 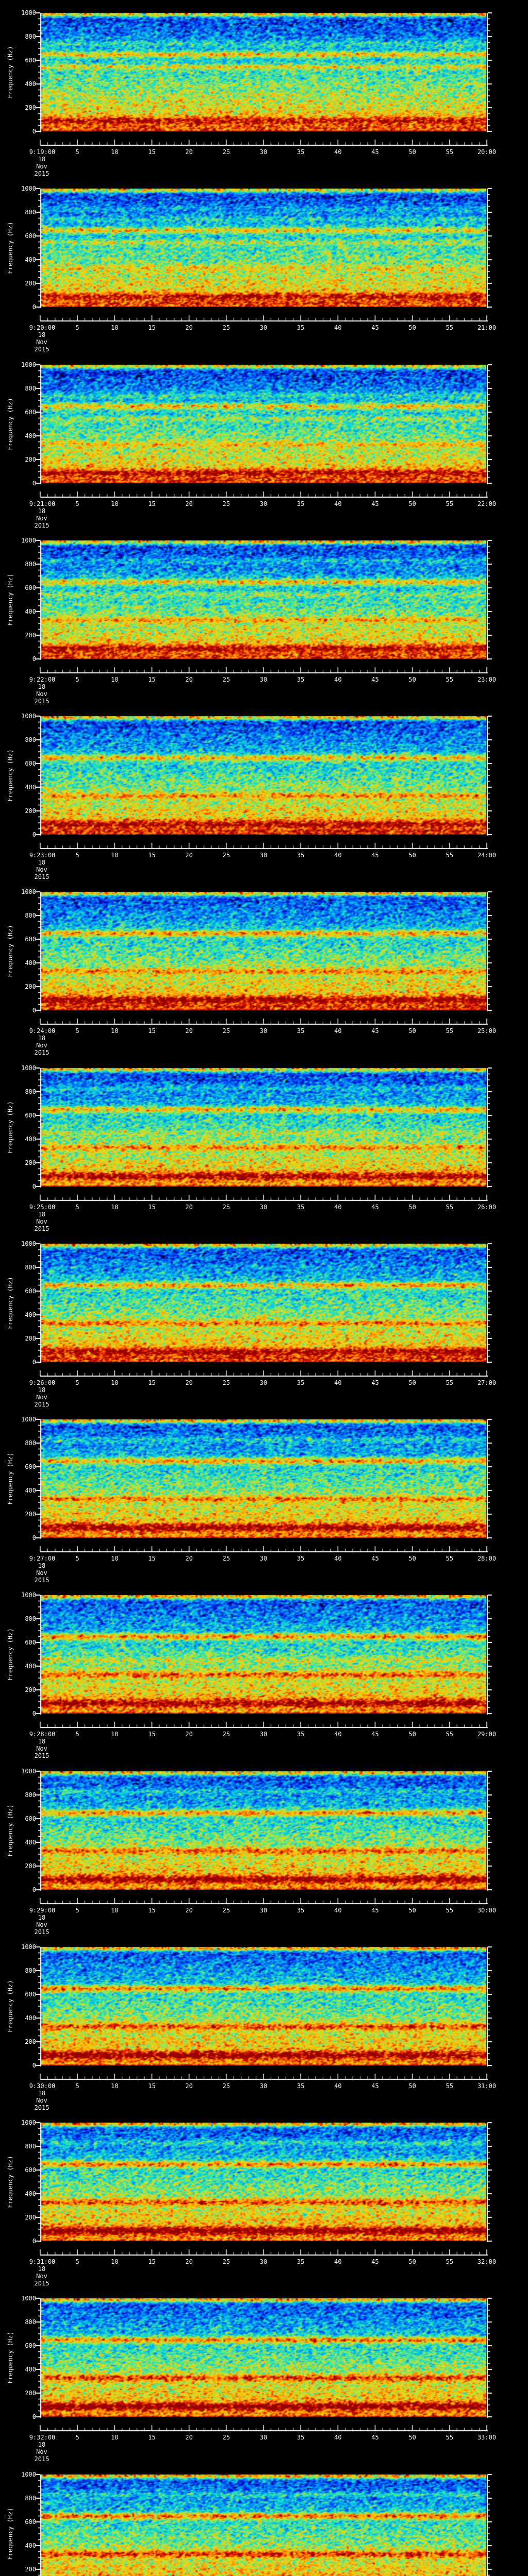 I want to click on x-end-time-label: 30:00, so click(x=487, y=1910).